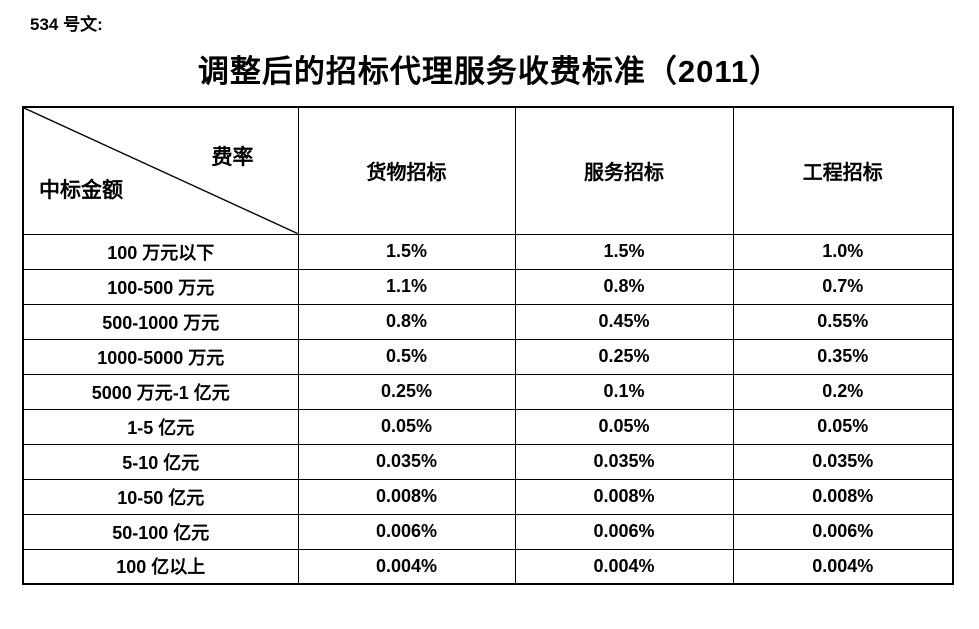 This screenshot has height=629, width=979. I want to click on table-row: 100 亿以上 0.004% 0.004% 0.004%, so click(488, 566).